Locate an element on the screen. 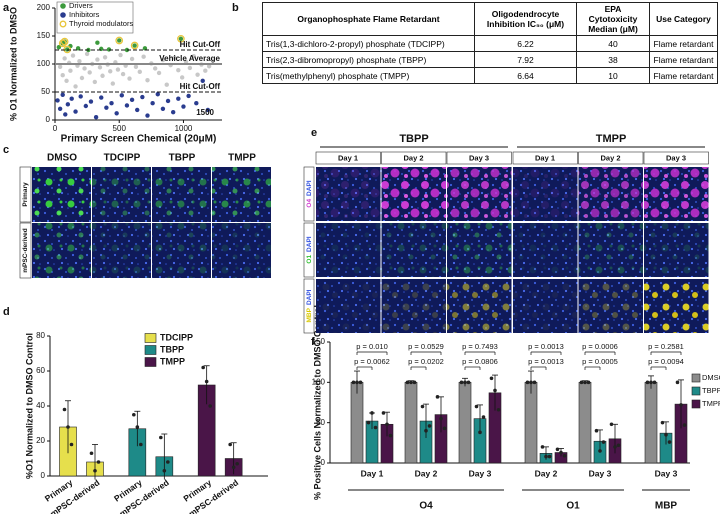 This screenshot has height=514, width=720. row-label-marker: O4 is located at coordinates (309, 203).